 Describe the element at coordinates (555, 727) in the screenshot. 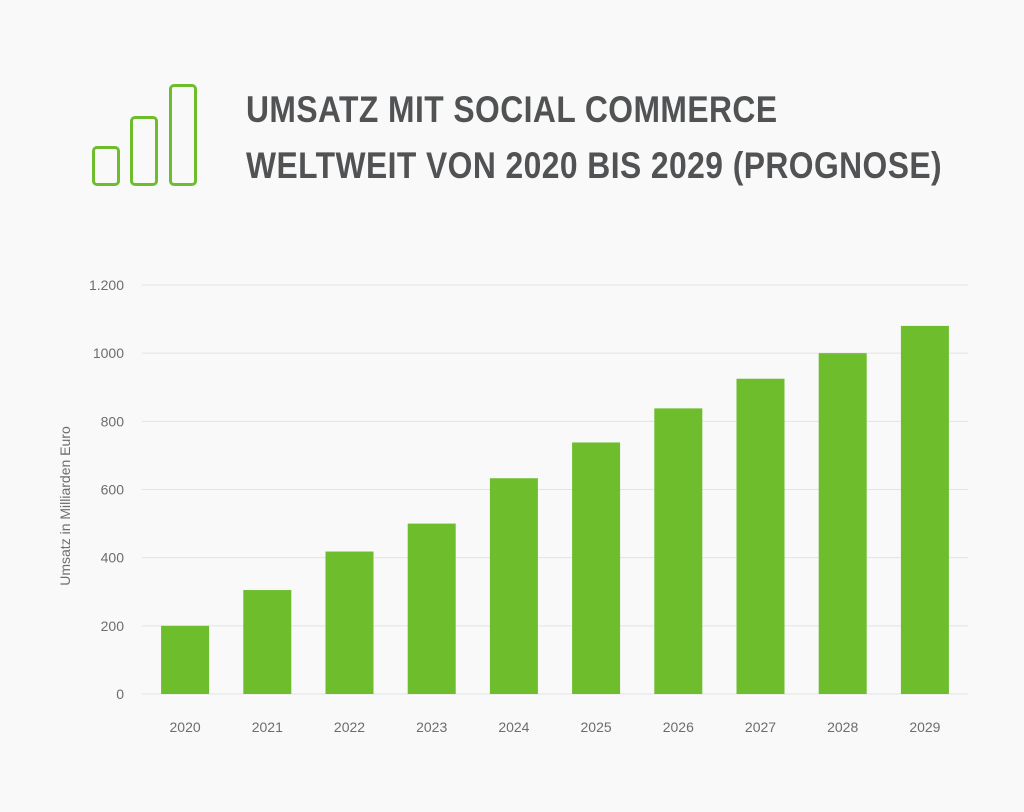

I see `x-axis-ticks: 2020 2021 2022 2023 2024 2025 2026 2027 2028 2029` at that location.